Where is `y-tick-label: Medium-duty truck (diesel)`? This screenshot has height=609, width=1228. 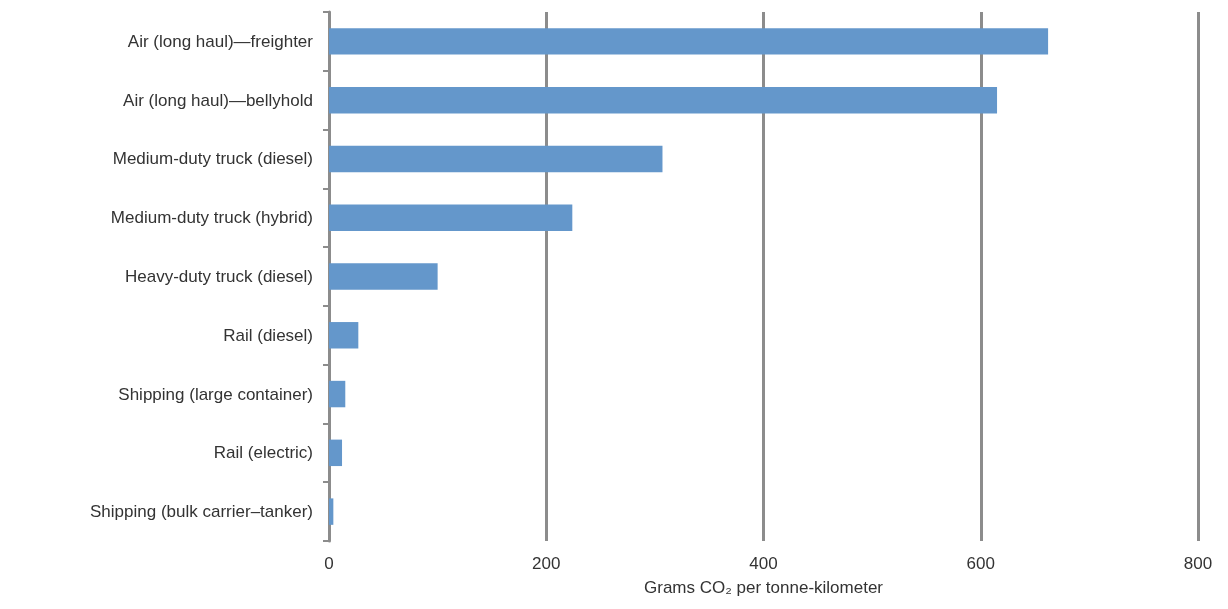
y-tick-label: Medium-duty truck (diesel) is located at coordinates (212, 159).